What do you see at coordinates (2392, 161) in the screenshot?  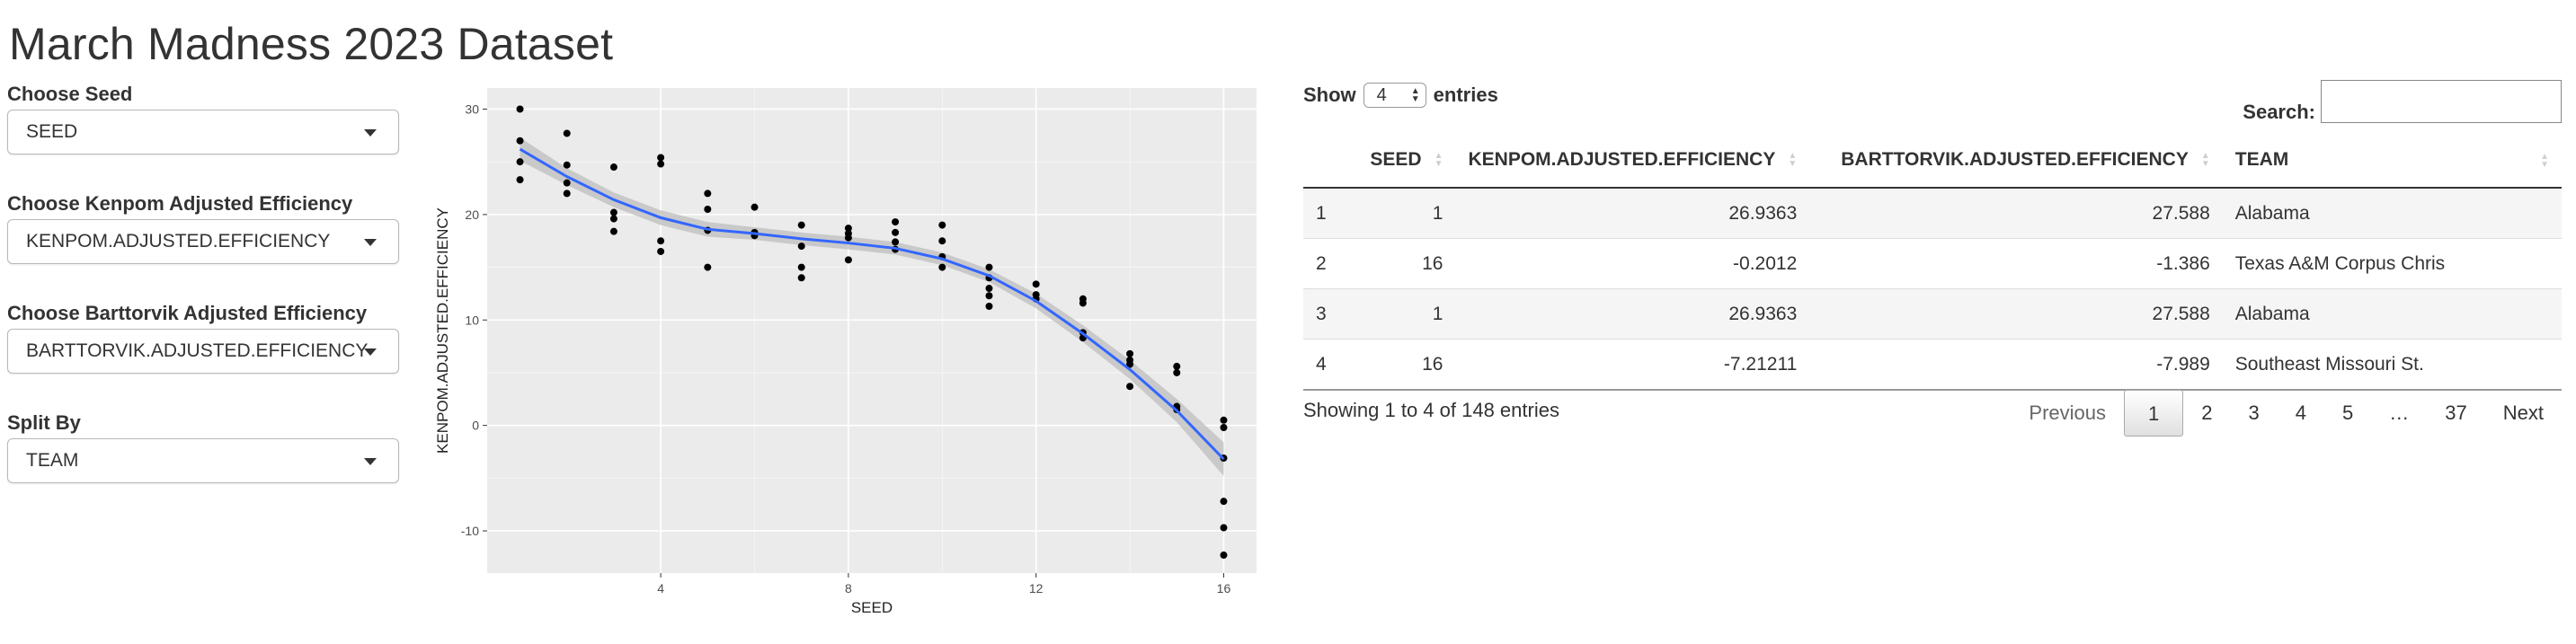 I see `column-header-team: TEAM ▲ ▼` at bounding box center [2392, 161].